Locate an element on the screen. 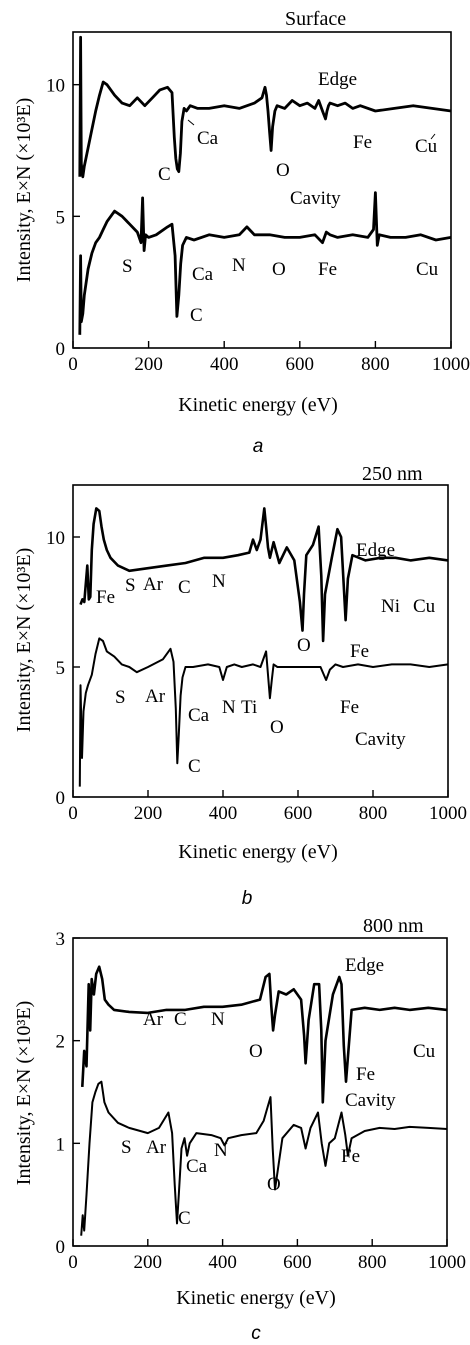  x-tick-label: 0 is located at coordinates (73, 1262).